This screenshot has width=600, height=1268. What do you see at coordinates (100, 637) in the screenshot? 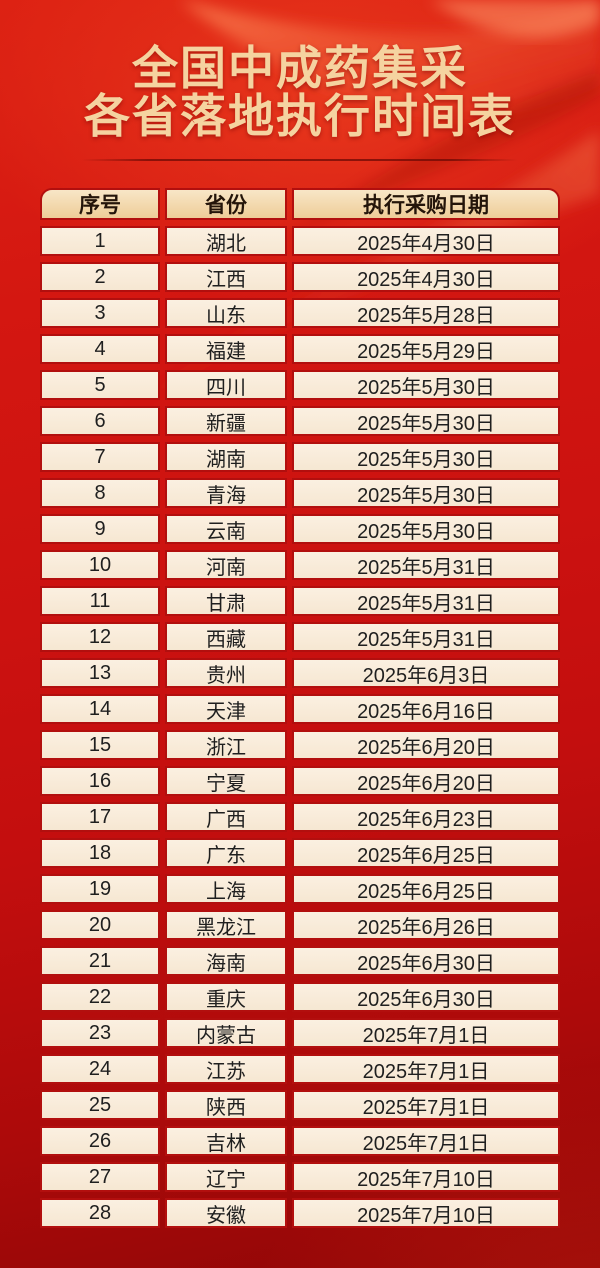
I see `cell-index: 12` at bounding box center [100, 637].